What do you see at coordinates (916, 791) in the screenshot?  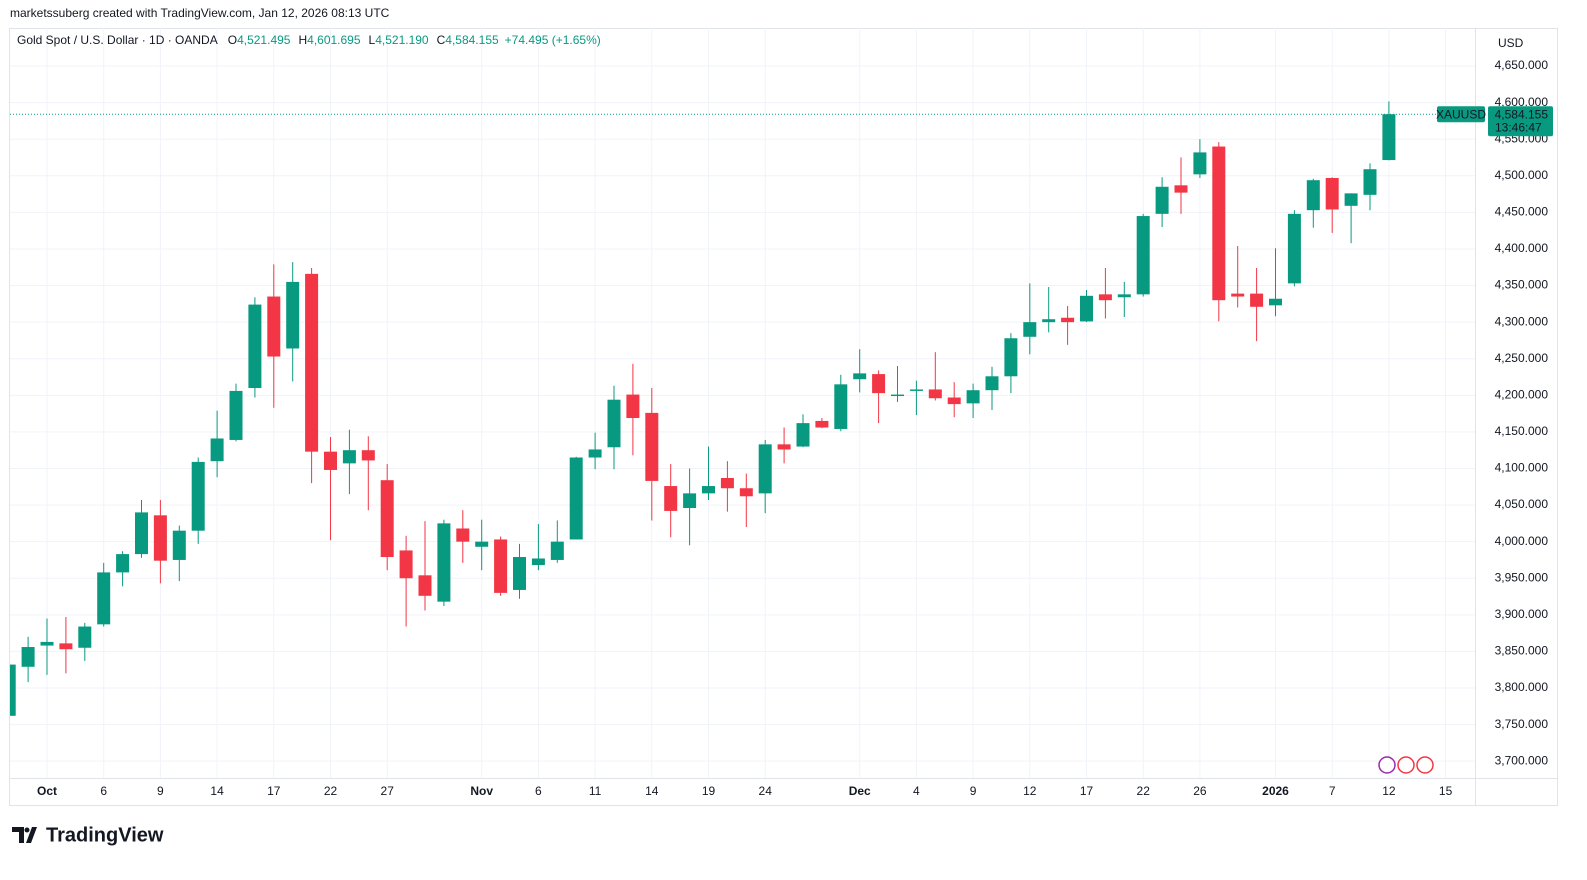 I see `x-tick-label: 4` at bounding box center [916, 791].